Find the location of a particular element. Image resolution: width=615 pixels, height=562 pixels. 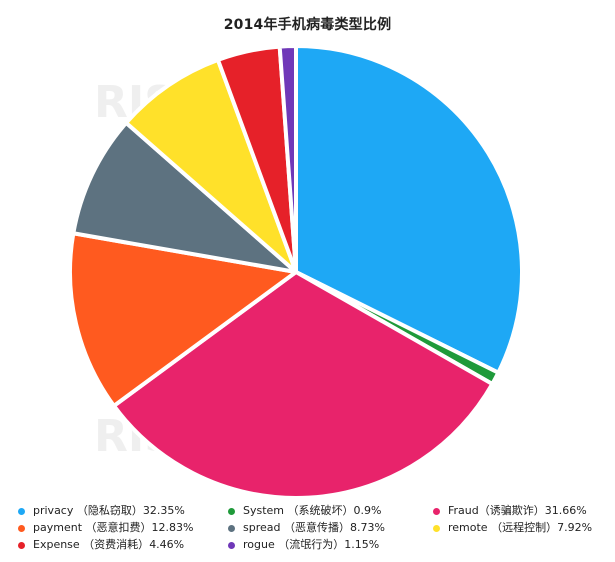

legend-value: 1.15% is located at coordinates (362, 544).